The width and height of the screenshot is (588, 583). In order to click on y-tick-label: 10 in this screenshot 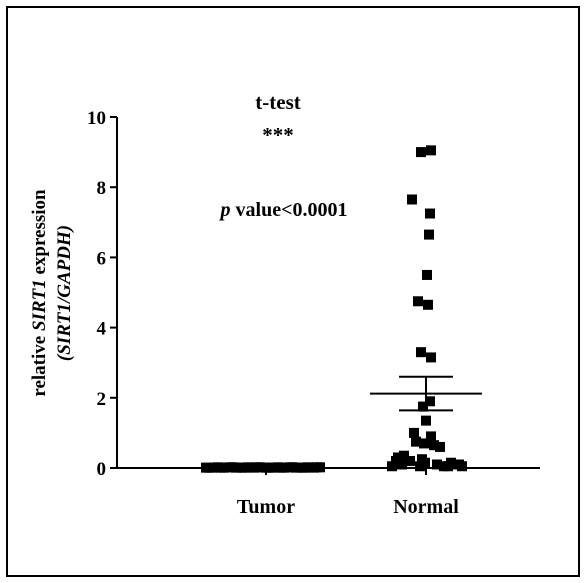, I will do `click(96, 118)`.